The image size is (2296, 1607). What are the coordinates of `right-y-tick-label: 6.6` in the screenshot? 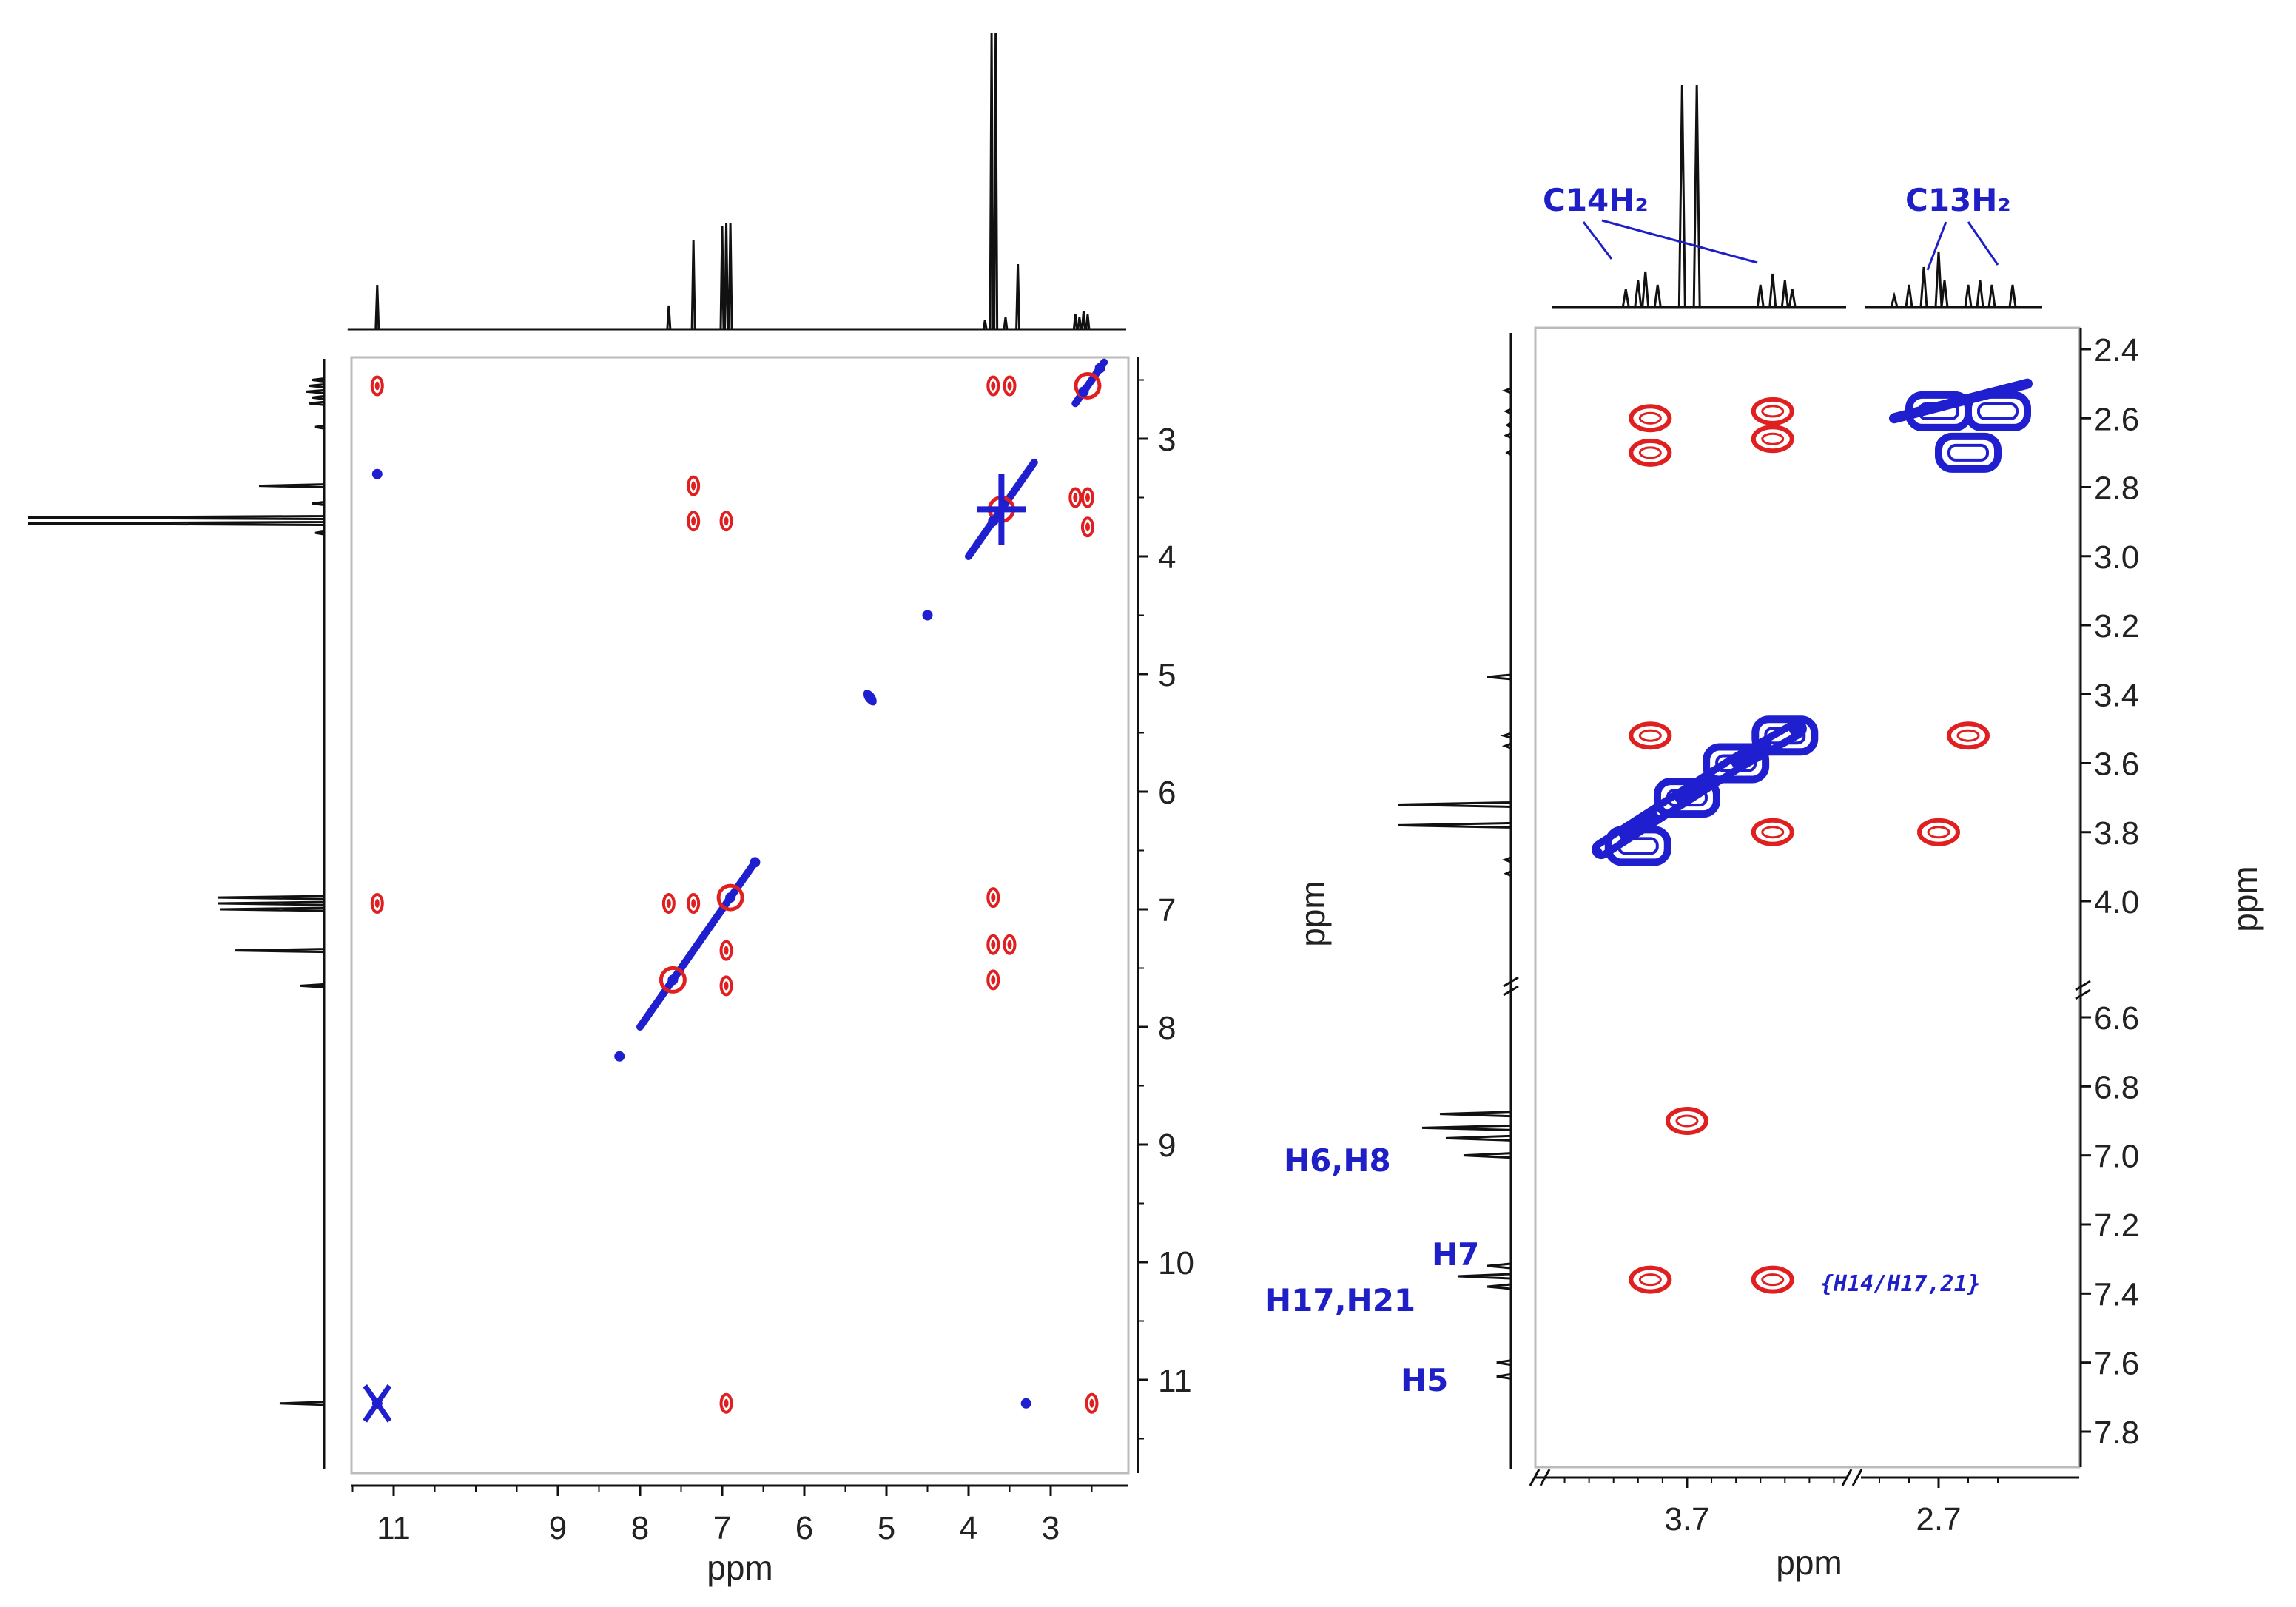 It's located at (2116, 1018).